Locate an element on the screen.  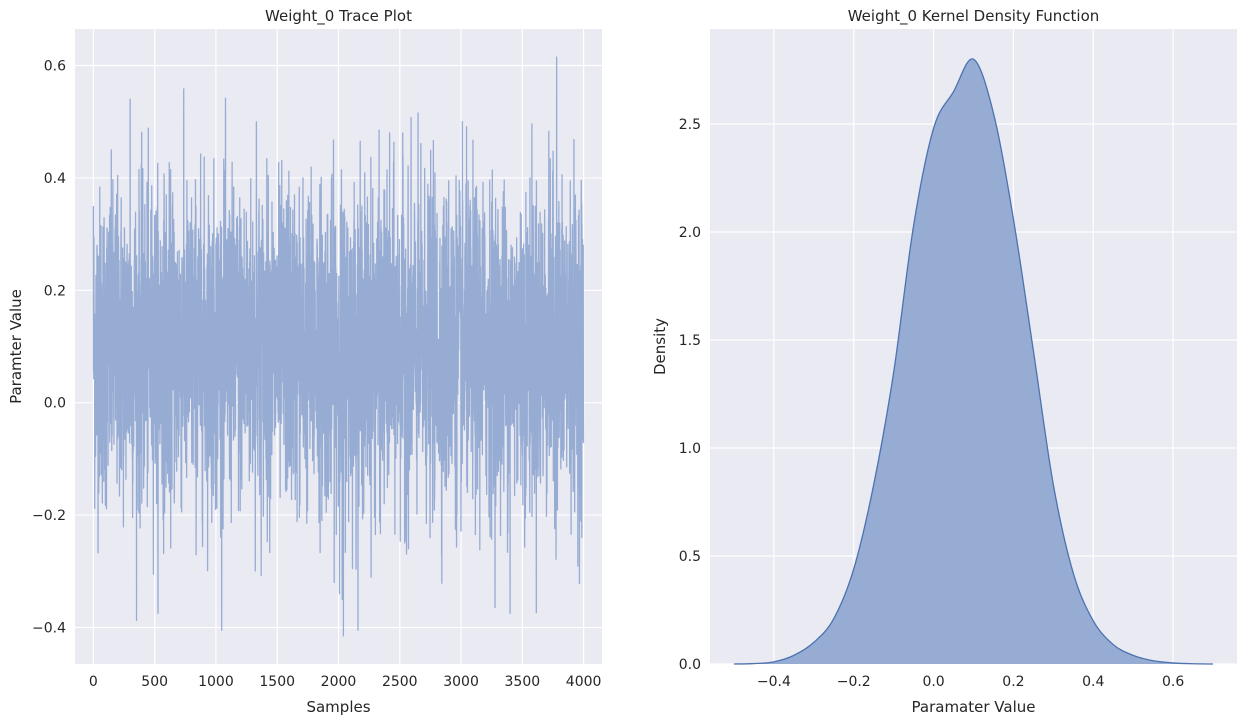
x-tick-label: 0.4 is located at coordinates (1093, 682).